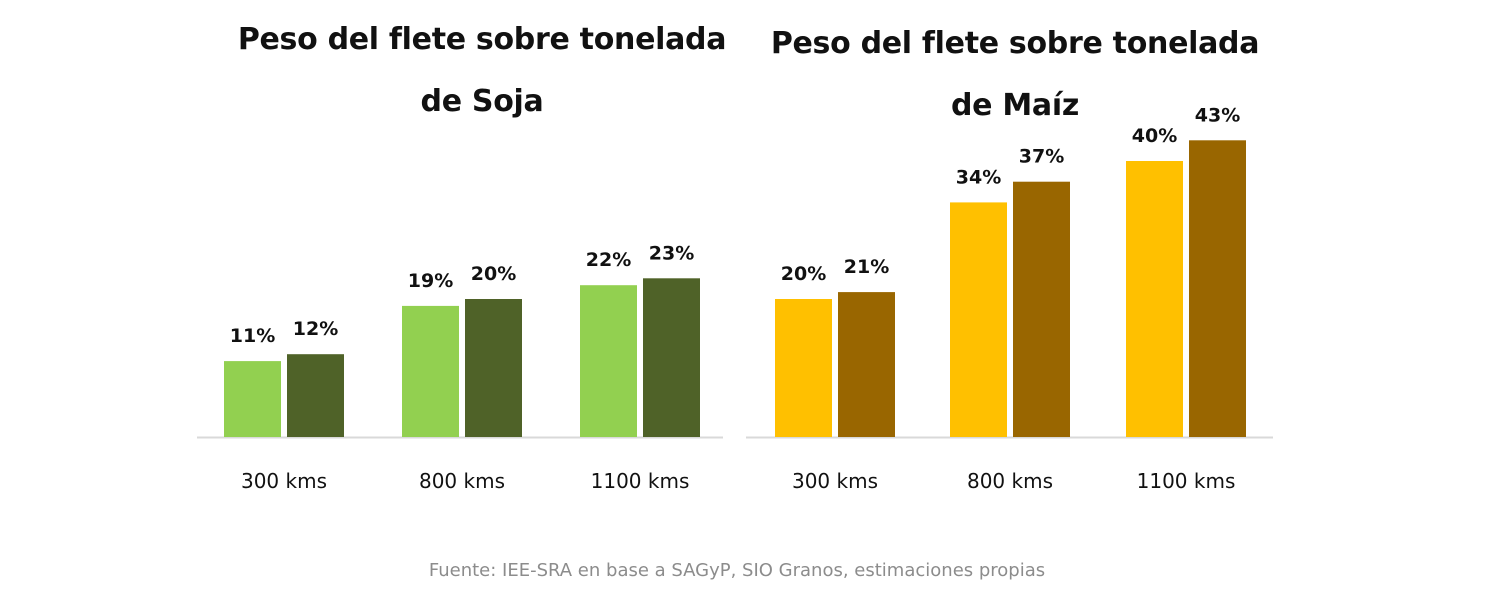 The image size is (1500, 616). I want to click on maiz-chart-title-line1: Peso del flete sobre tonelada, so click(1015, 43).